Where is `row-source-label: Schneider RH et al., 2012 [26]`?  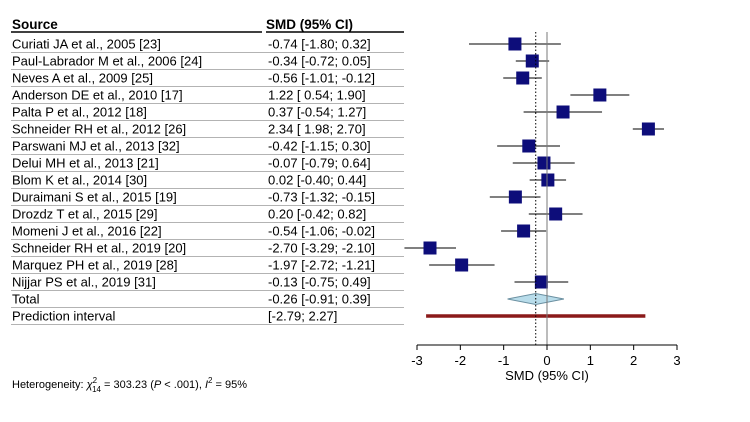
row-source-label: Schneider RH et al., 2012 [26] is located at coordinates (99, 129).